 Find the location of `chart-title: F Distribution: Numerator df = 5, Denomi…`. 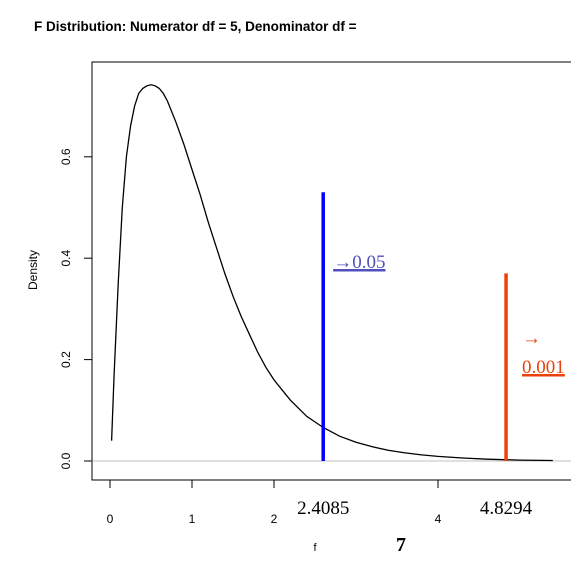

chart-title: F Distribution: Numerator df = 5, Denomi… is located at coordinates (195, 26).